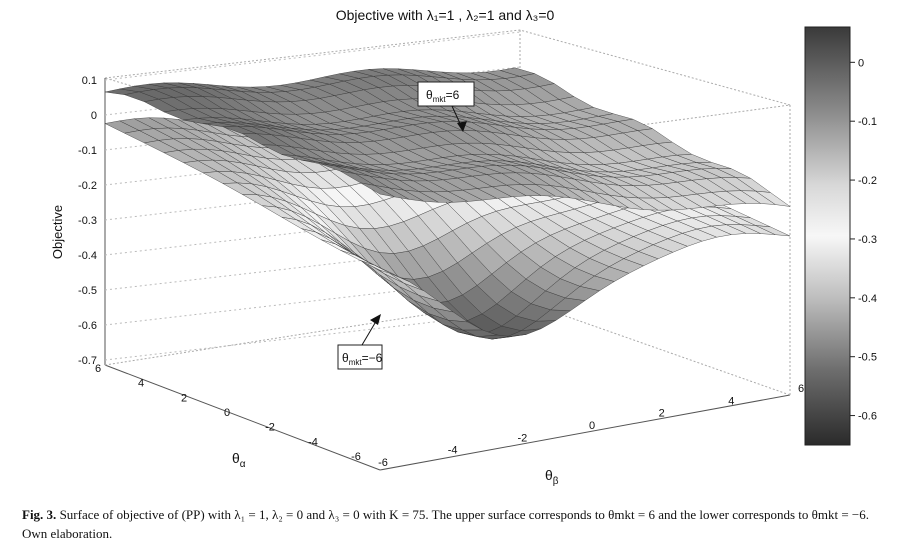 This screenshot has width=900, height=548. I want to click on colorbar-tick-labels: 0 -0.1 -0.2 -0.3 -0.4 -0.5 -0.6, so click(863, 240).